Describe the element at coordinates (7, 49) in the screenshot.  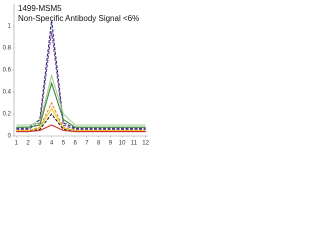
I see `y-tick-label: 0.8` at that location.